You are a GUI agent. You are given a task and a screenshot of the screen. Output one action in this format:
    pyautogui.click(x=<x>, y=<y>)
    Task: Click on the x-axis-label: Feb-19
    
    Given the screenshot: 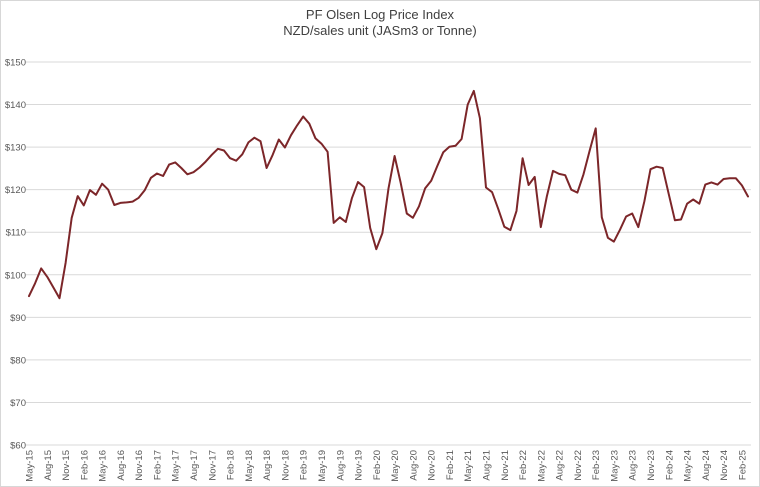 What is the action you would take?
    pyautogui.click(x=304, y=465)
    